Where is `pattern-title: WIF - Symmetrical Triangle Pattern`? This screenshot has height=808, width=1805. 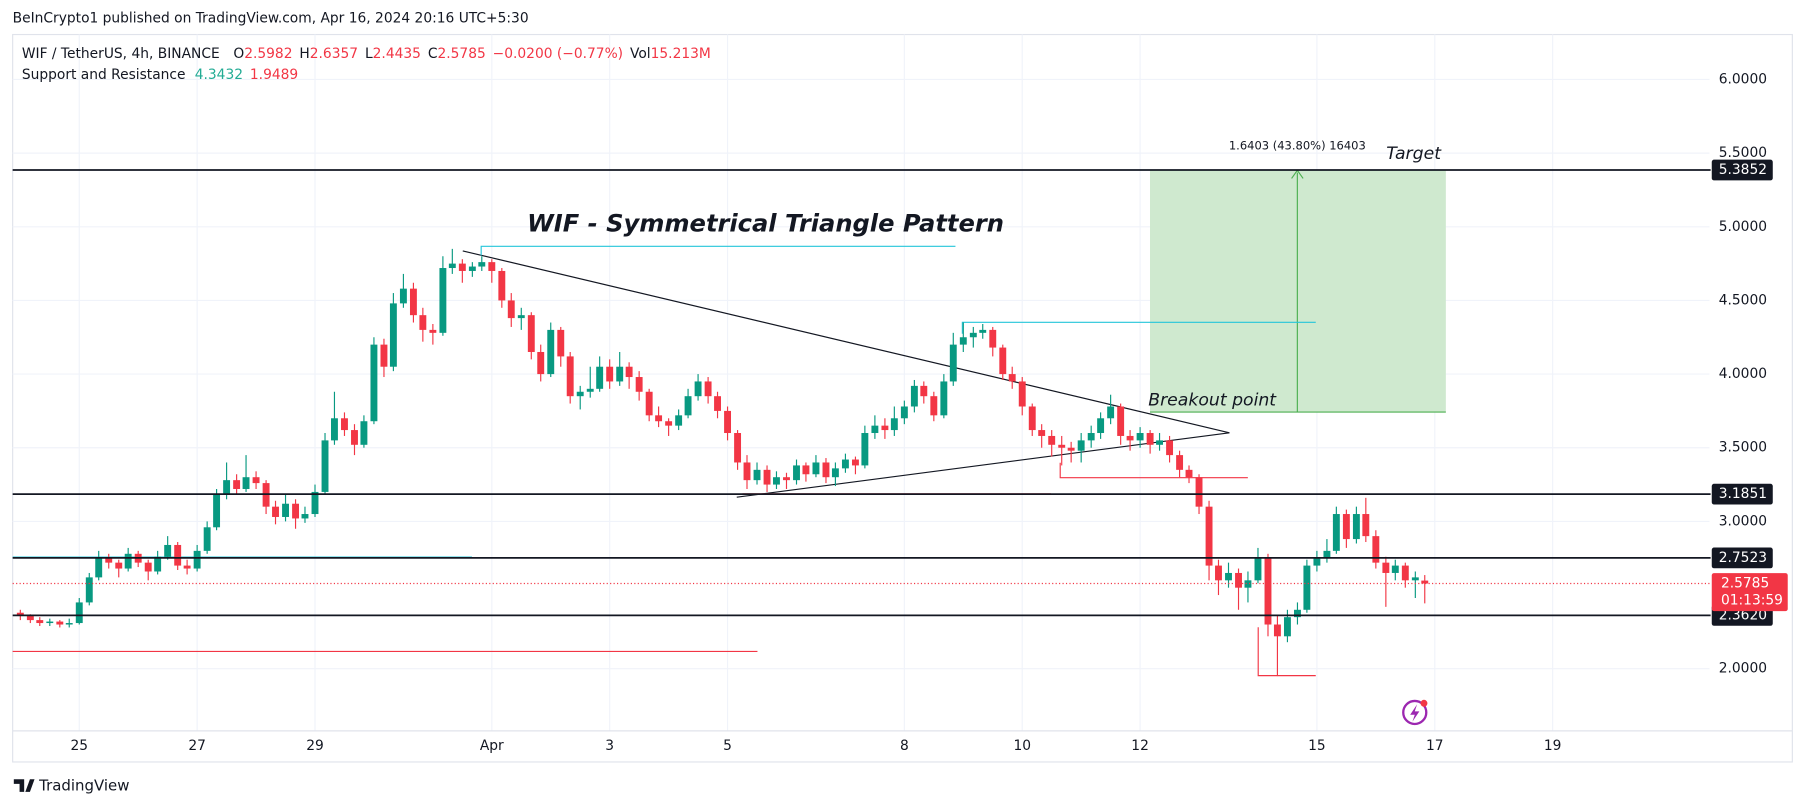 pattern-title: WIF - Symmetrical Triangle Pattern is located at coordinates (765, 223).